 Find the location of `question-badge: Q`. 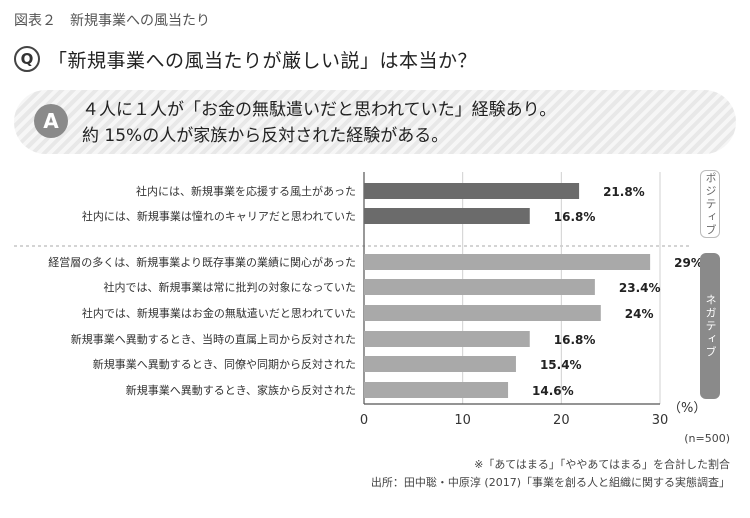

question-badge: Q is located at coordinates (27, 59).